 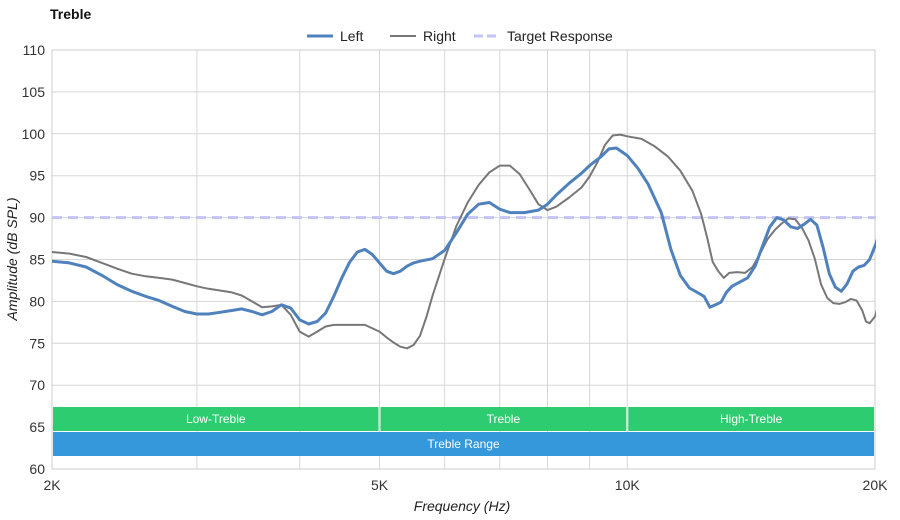 What do you see at coordinates (460, 36) in the screenshot?
I see `legend: Left Right Target Response` at bounding box center [460, 36].